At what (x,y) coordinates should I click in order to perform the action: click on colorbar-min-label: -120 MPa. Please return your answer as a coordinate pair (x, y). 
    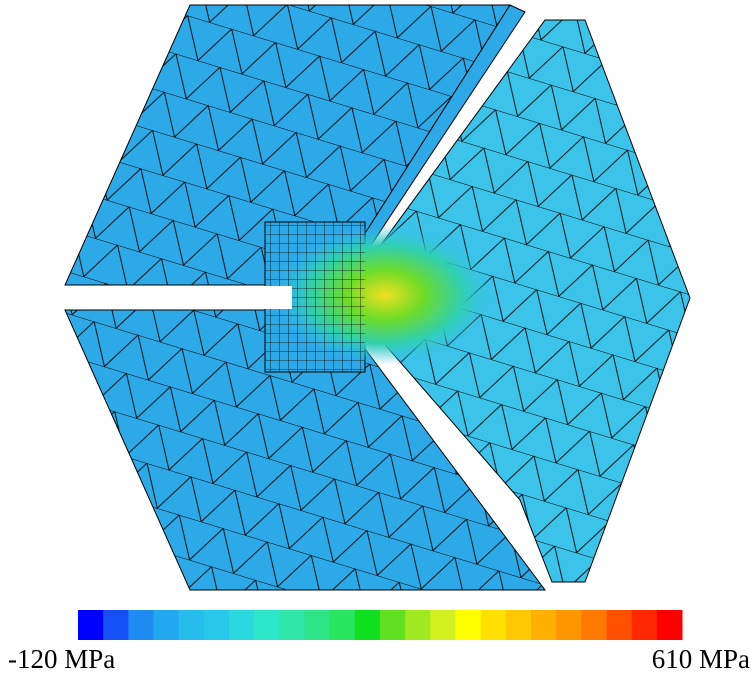
    Looking at the image, I should click on (61, 659).